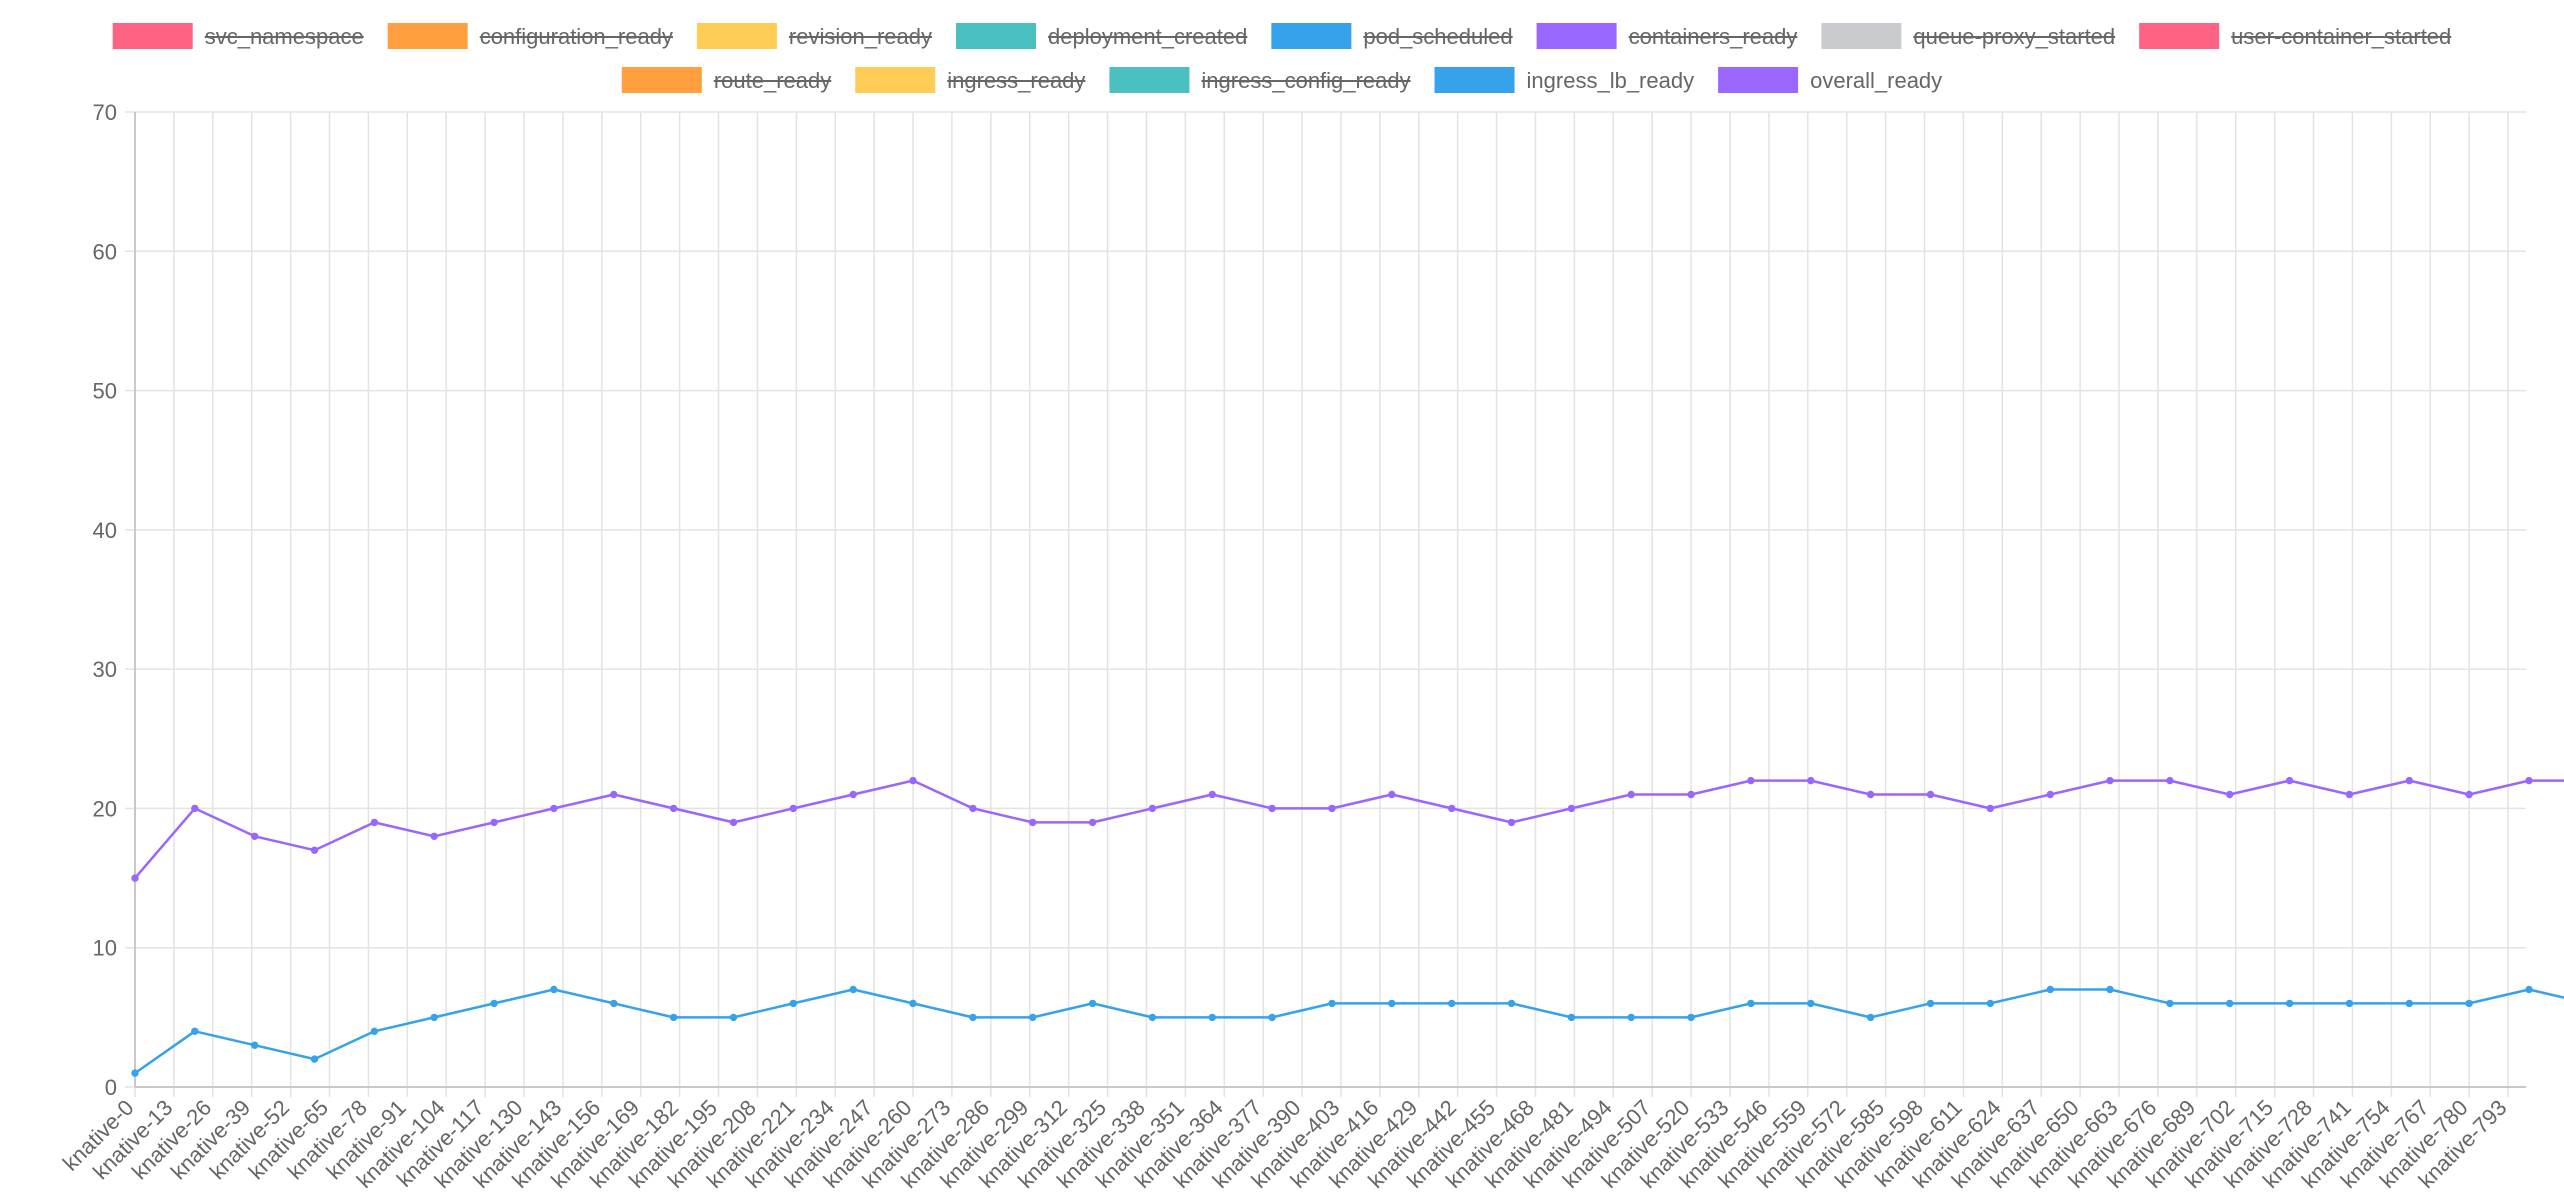 The width and height of the screenshot is (2564, 1204). What do you see at coordinates (111, 1087) in the screenshot?
I see `y-tick-label: 0` at bounding box center [111, 1087].